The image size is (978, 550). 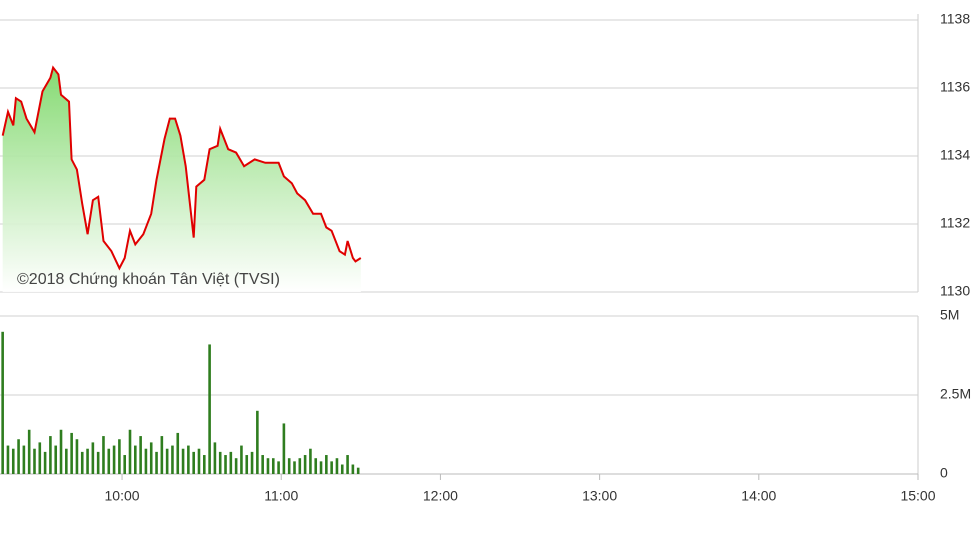 What do you see at coordinates (281, 496) in the screenshot?
I see `x-tick-label: 11:00` at bounding box center [281, 496].